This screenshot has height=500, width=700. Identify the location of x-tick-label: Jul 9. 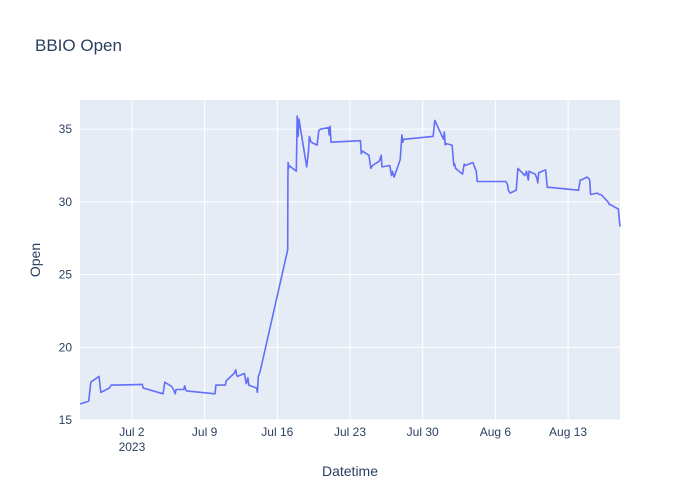
(205, 432).